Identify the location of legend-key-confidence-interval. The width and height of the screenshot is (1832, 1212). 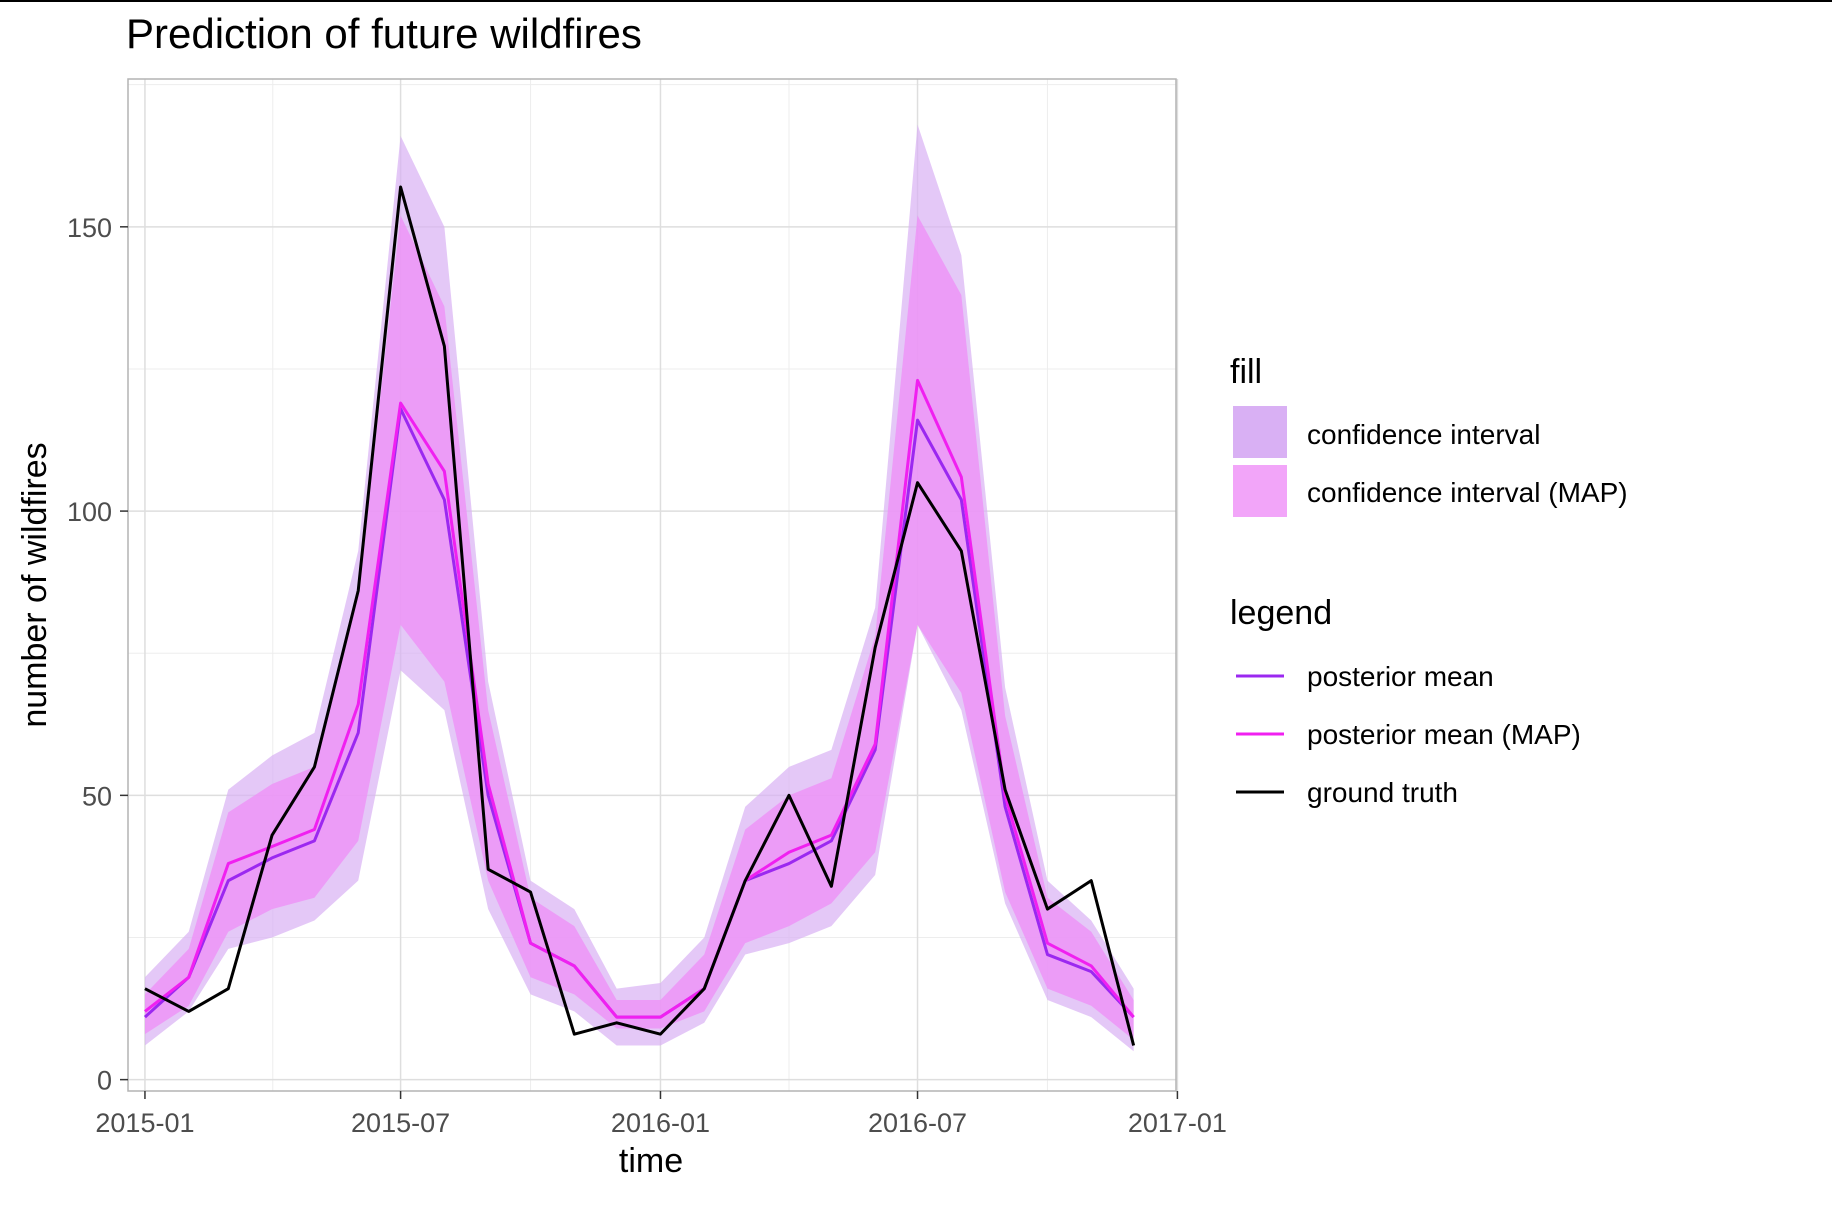
(1260, 432).